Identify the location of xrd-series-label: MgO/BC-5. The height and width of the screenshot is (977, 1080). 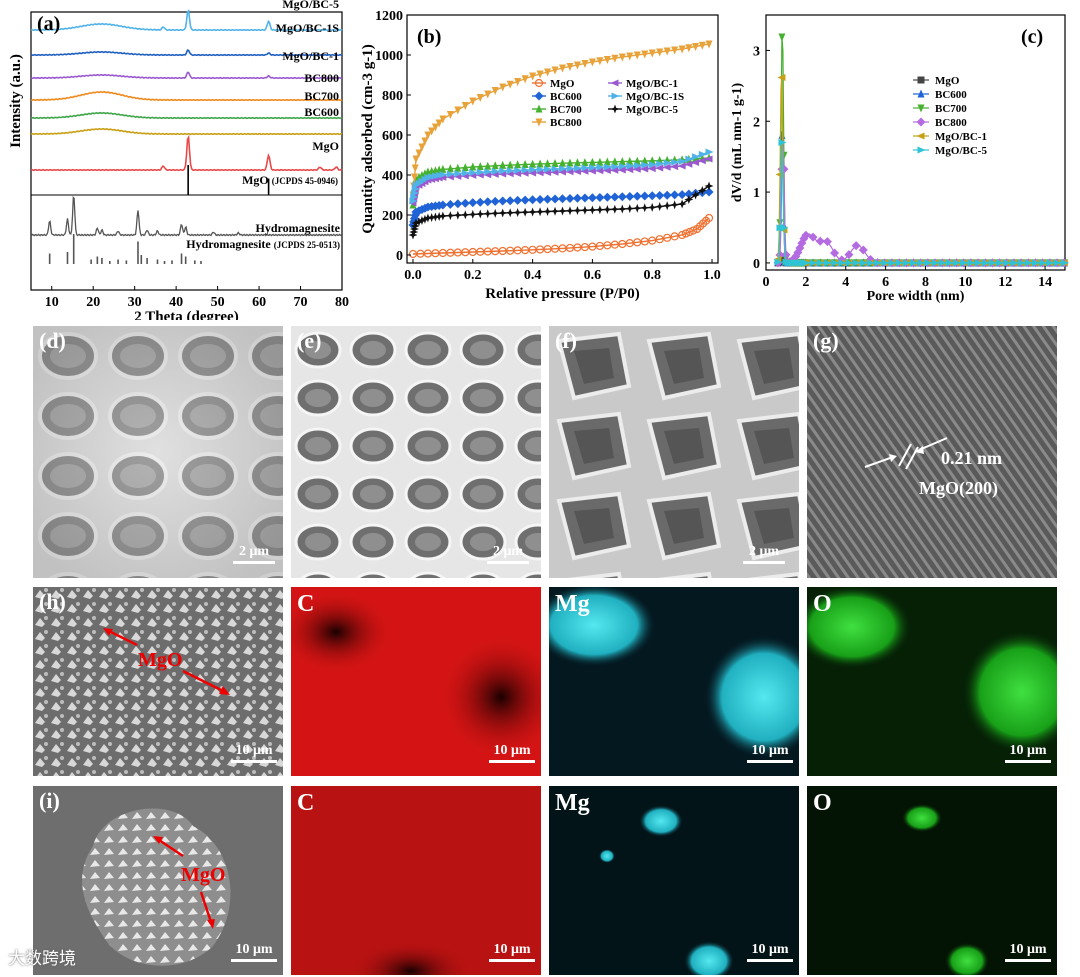
(310, 5).